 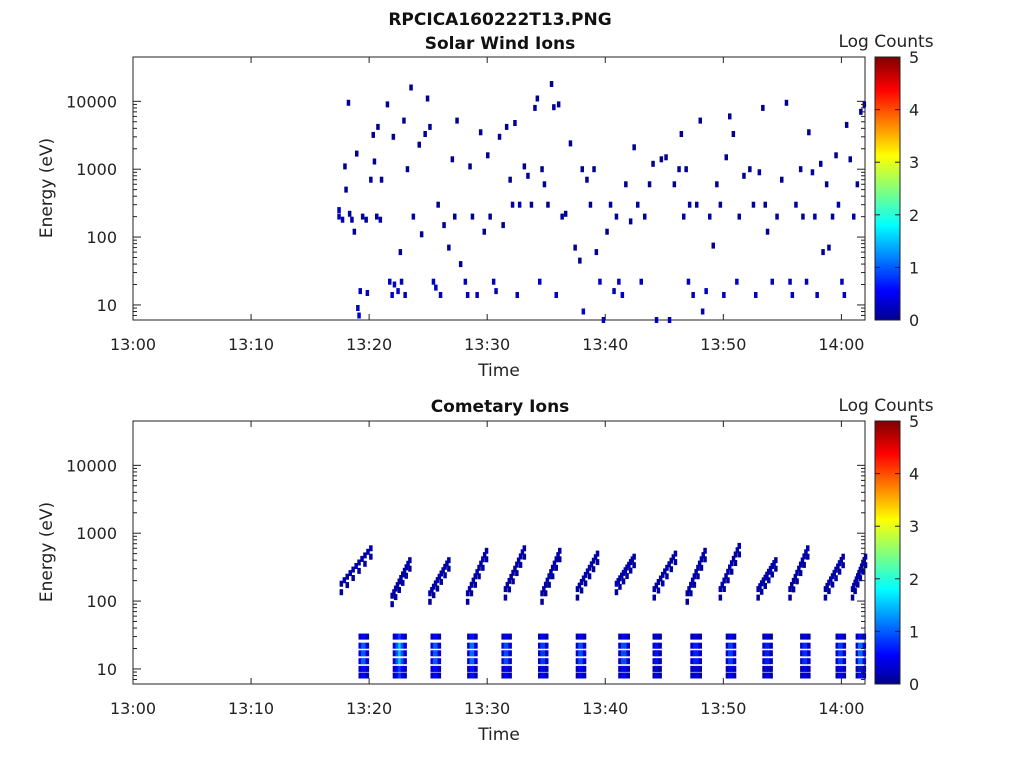 I want to click on x-tick-label: 13:20, so click(x=369, y=344).